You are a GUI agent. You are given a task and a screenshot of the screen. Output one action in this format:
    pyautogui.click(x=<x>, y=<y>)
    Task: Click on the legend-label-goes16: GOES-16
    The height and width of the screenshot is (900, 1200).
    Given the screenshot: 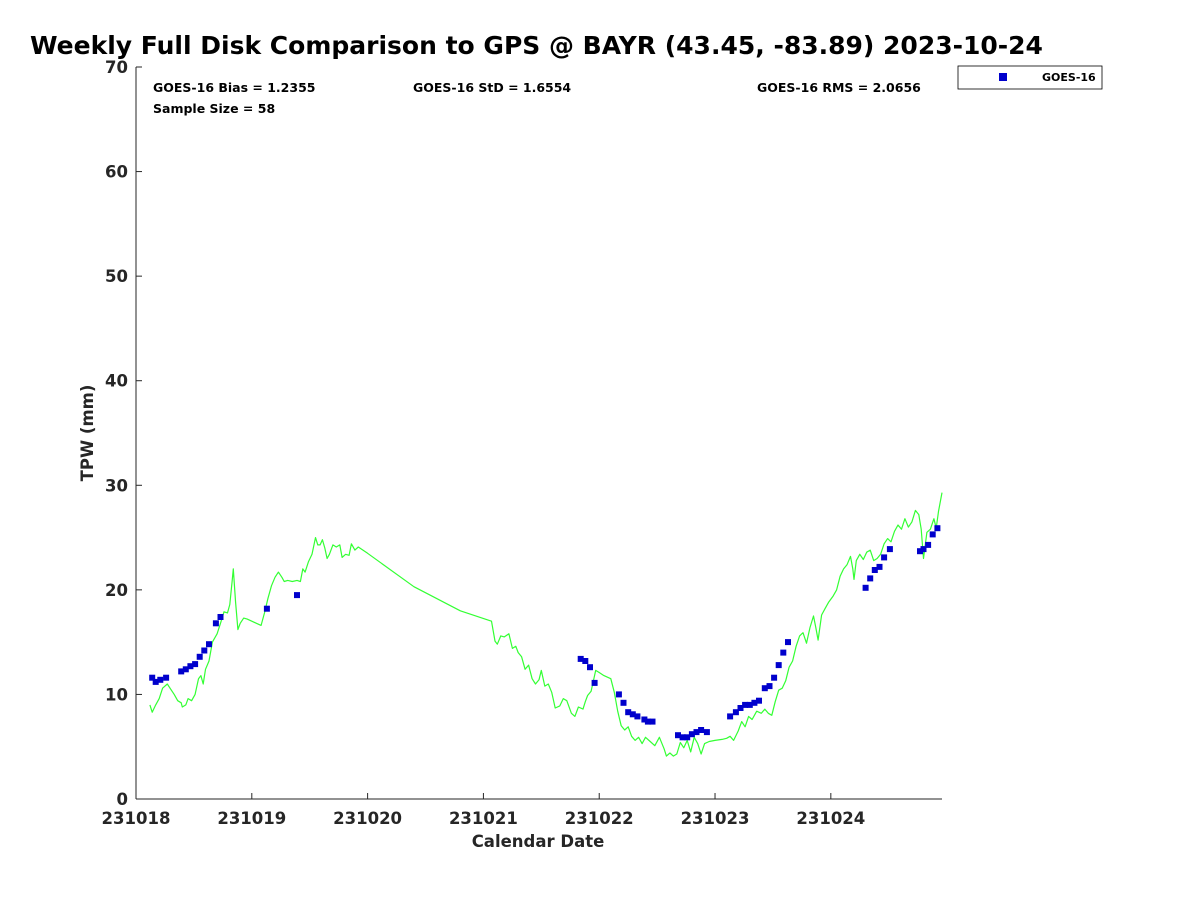 What is the action you would take?
    pyautogui.click(x=1069, y=77)
    